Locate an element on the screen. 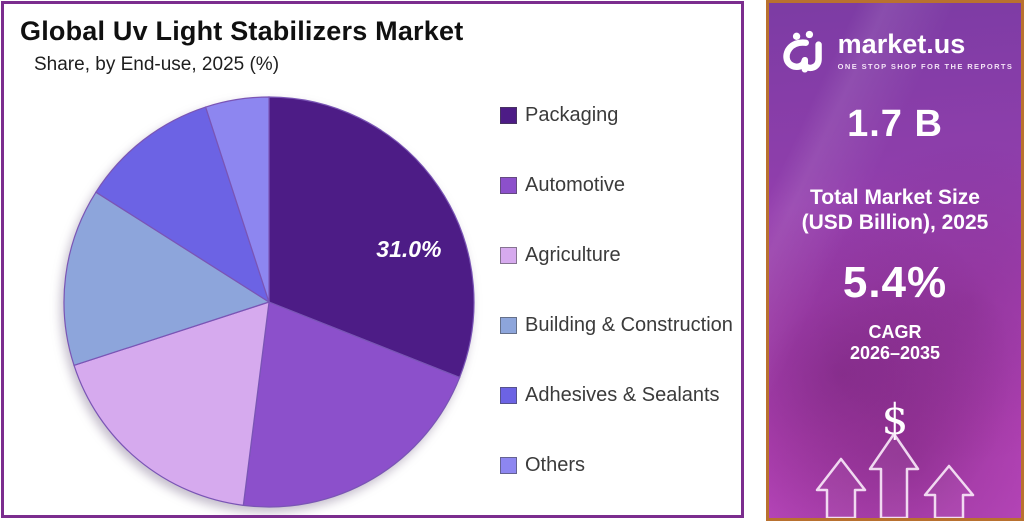 Image resolution: width=1024 pixels, height=521 pixels. growth-arrow-left is located at coordinates (841, 487).